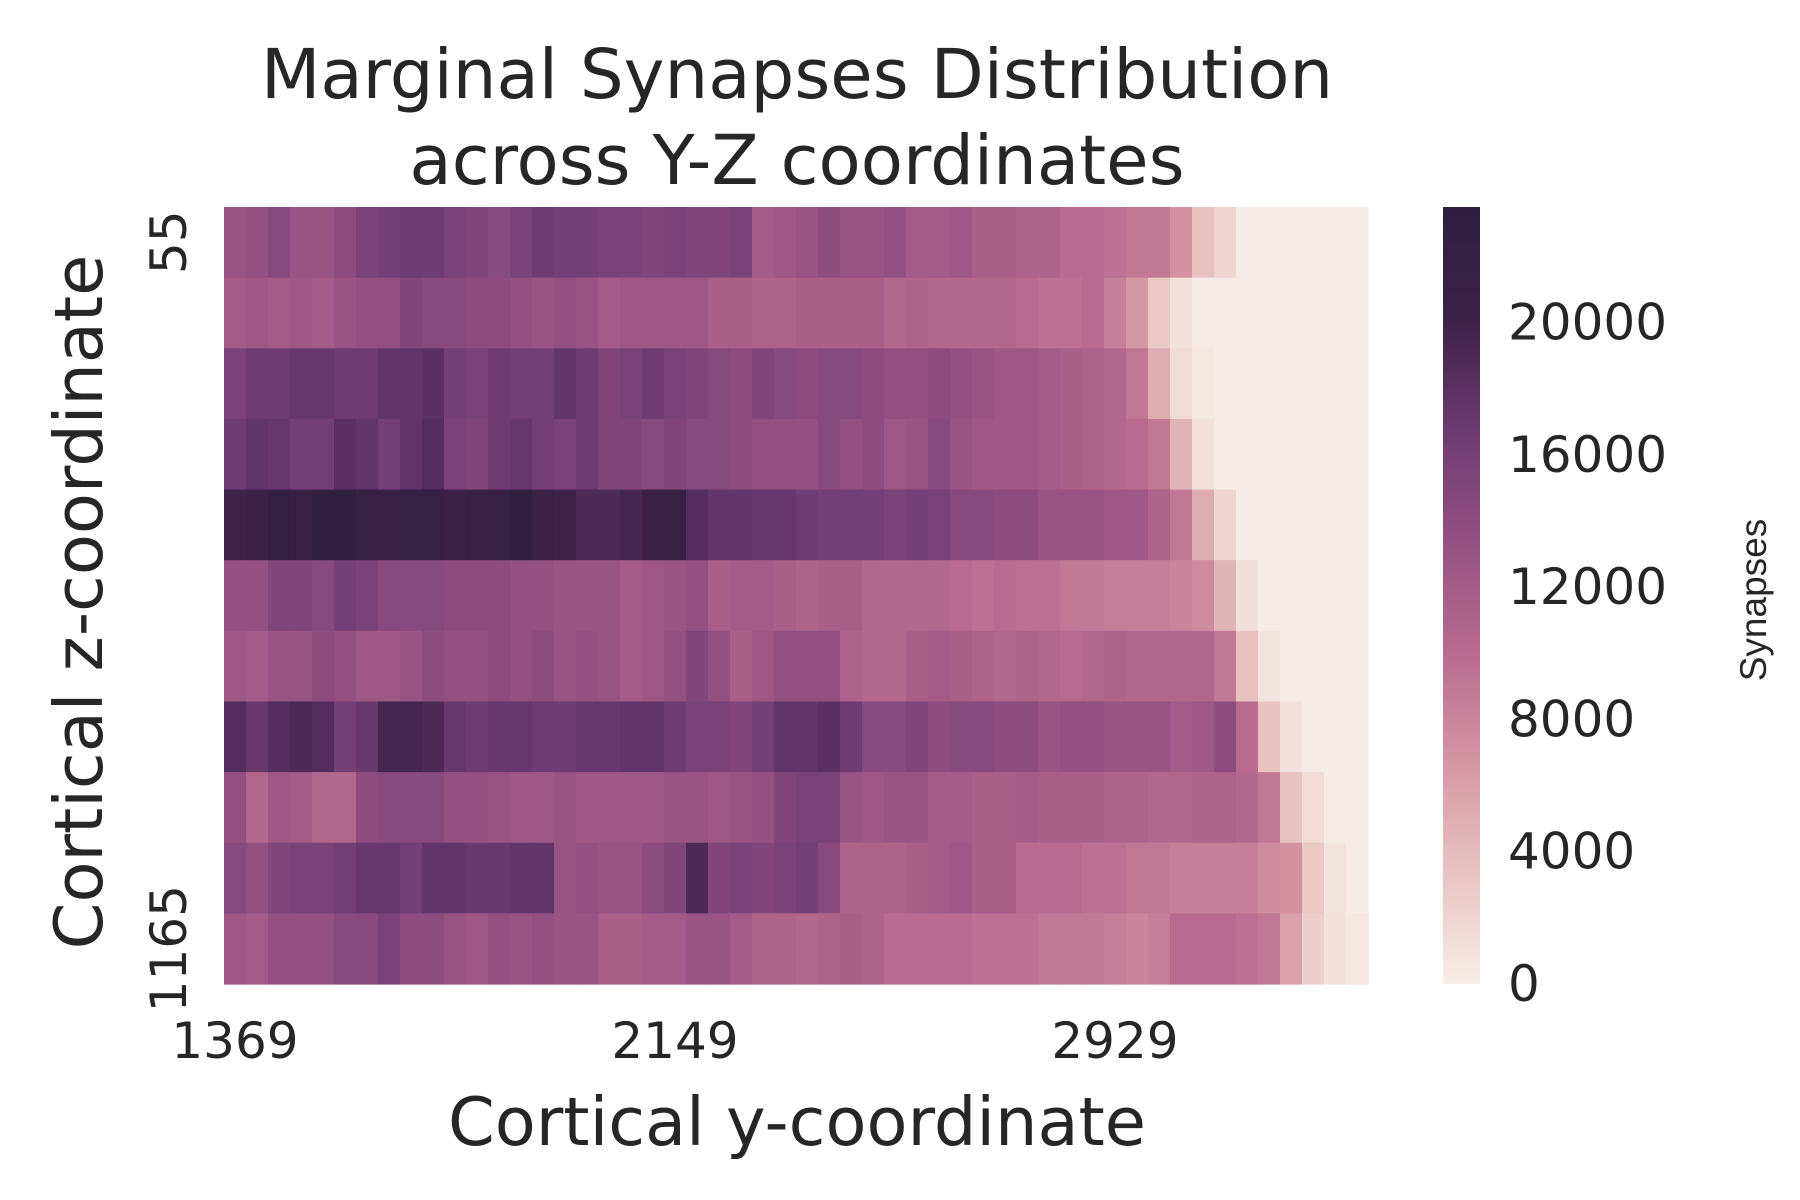 The image size is (1800, 1200). I want to click on colorbar-tick-label: 12000, so click(1587, 587).